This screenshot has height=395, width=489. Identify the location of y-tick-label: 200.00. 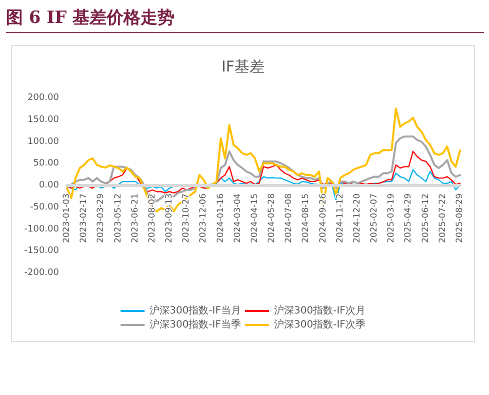
(44, 98).